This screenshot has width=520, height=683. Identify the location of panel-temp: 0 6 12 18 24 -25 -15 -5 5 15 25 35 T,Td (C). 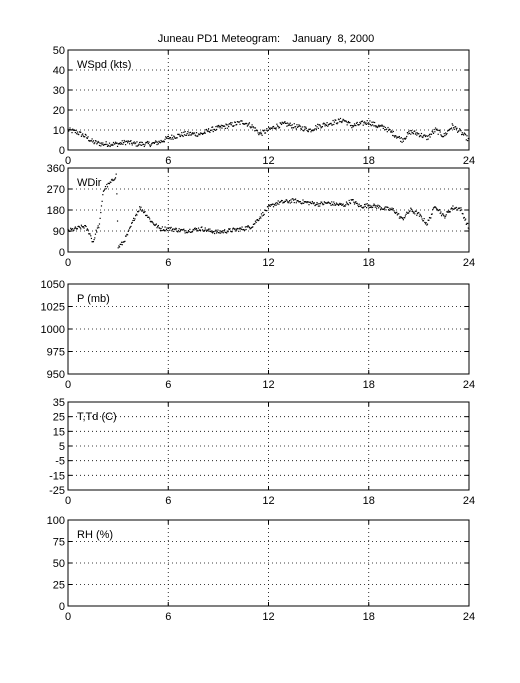
(262, 452).